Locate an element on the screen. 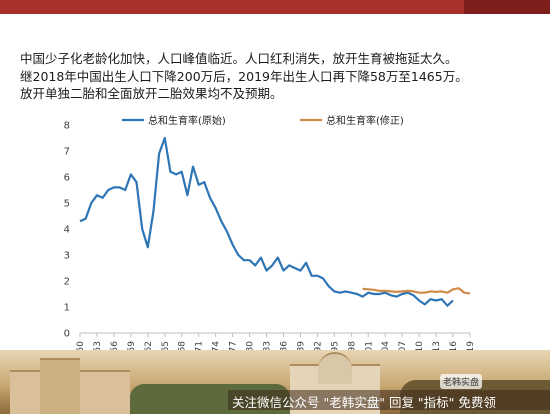 Image resolution: width=550 pixels, height=414 pixels. x-tick-label: 1962 is located at coordinates (149, 349).